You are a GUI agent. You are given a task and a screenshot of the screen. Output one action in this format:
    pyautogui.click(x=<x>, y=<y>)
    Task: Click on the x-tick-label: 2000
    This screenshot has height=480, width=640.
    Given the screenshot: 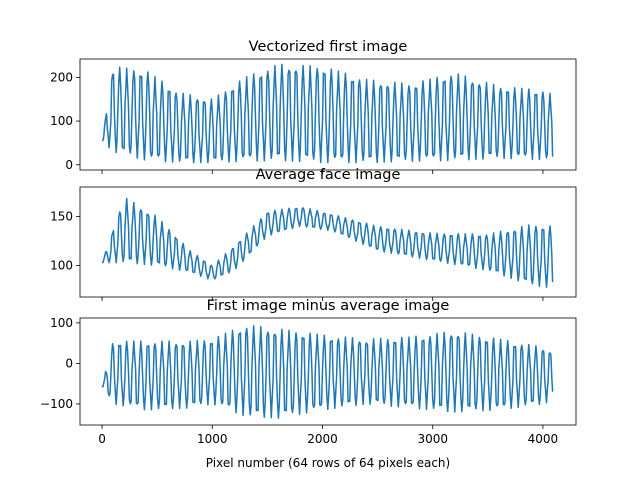 What is the action you would take?
    pyautogui.click(x=322, y=439)
    